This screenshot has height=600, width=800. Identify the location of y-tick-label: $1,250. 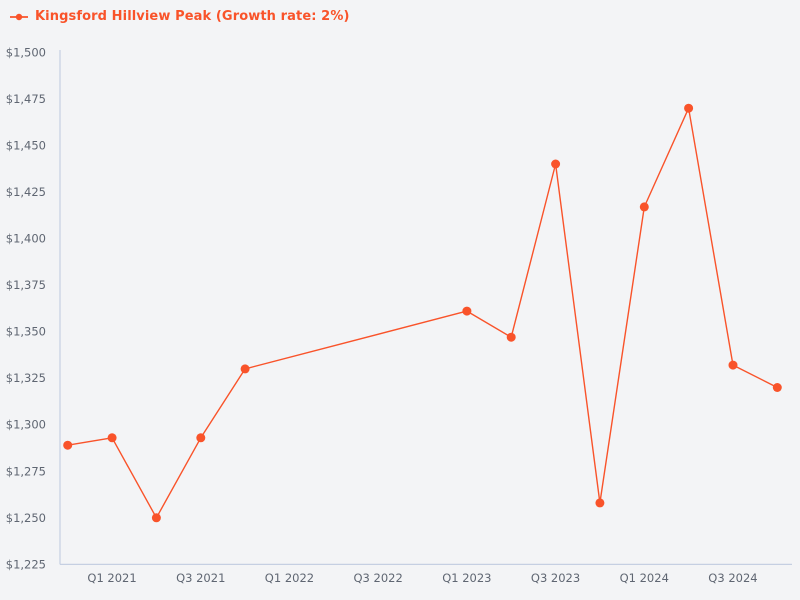
(26, 518).